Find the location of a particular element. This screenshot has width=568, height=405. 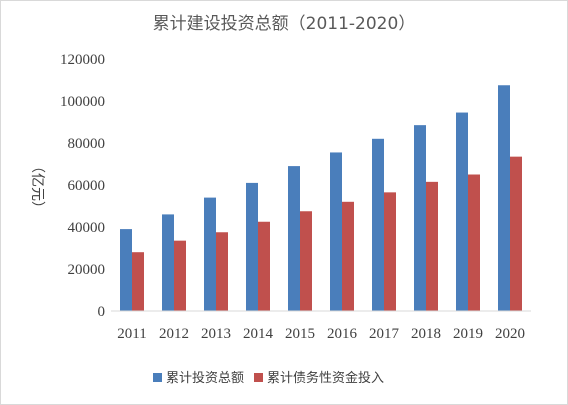

x-tick-label: 2013 is located at coordinates (216, 334).